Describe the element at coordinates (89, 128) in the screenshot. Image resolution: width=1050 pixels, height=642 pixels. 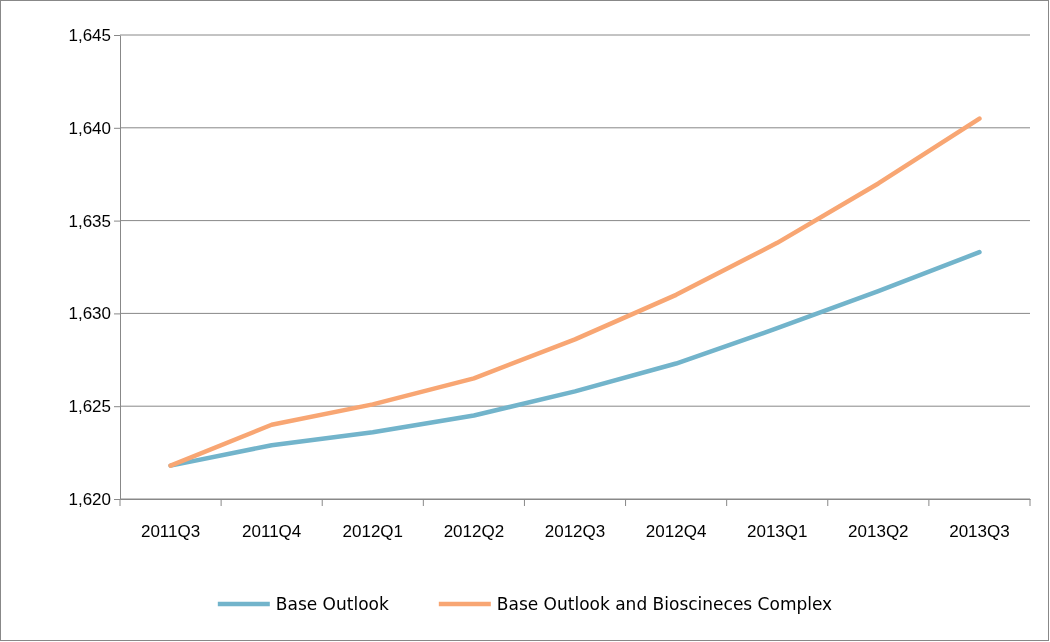
I see `y-tick-label: 1,640` at that location.